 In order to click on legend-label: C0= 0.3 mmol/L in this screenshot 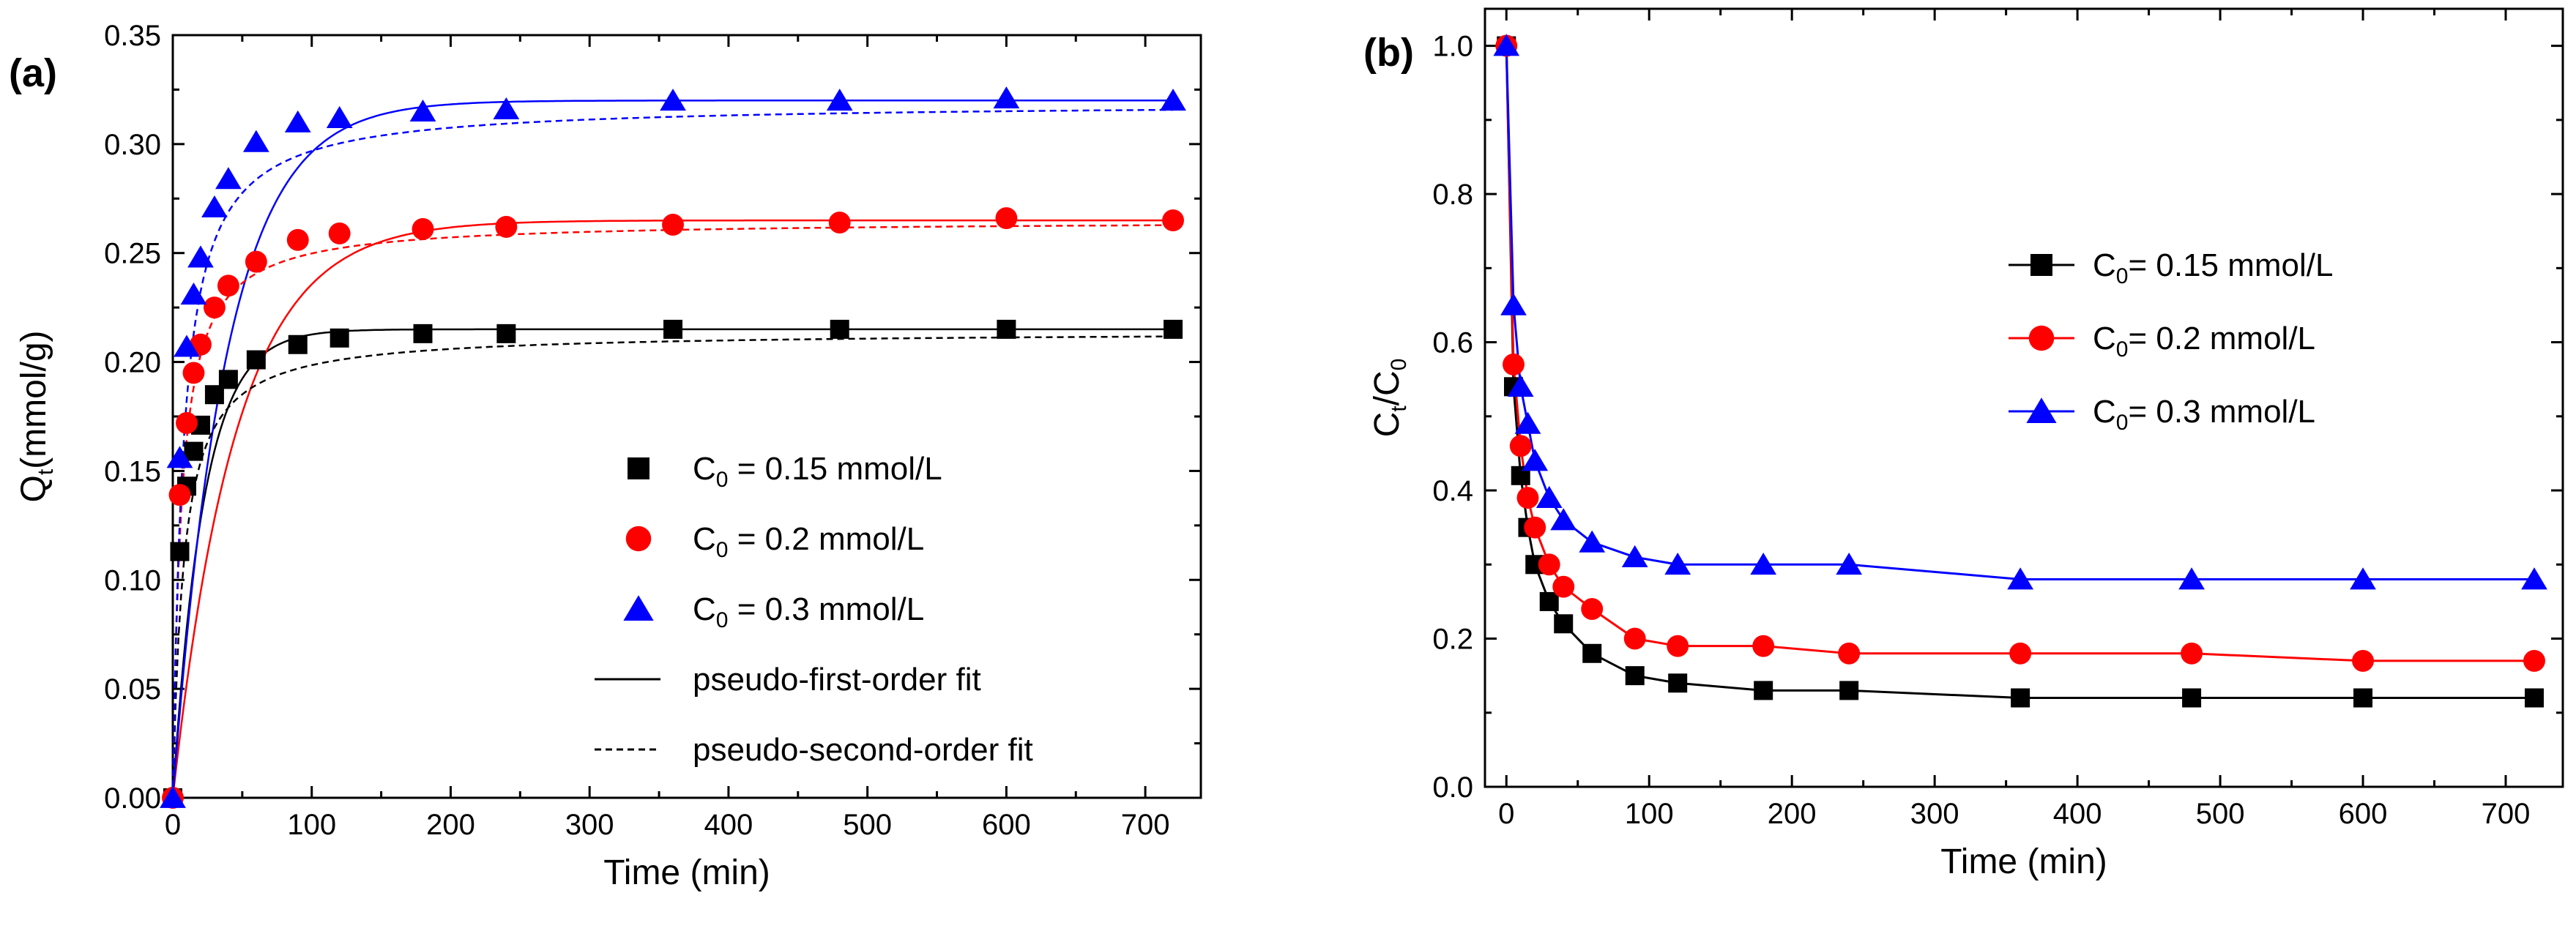, I will do `click(2204, 414)`.